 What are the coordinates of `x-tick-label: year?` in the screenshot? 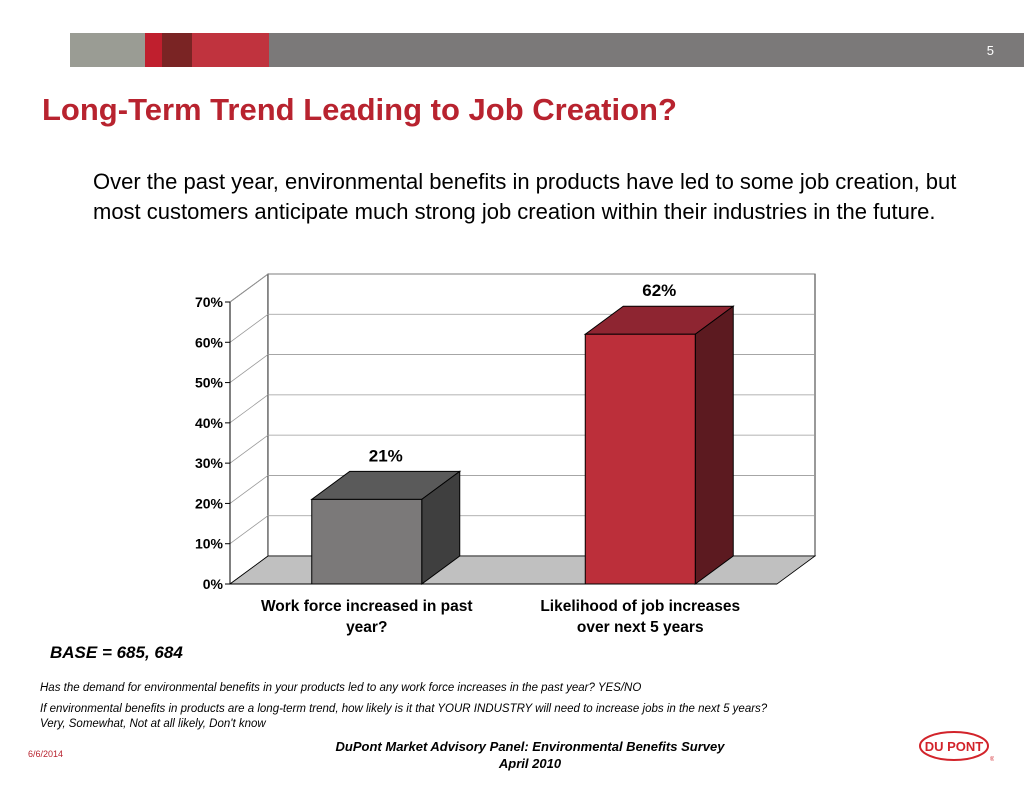 It's located at (366, 627).